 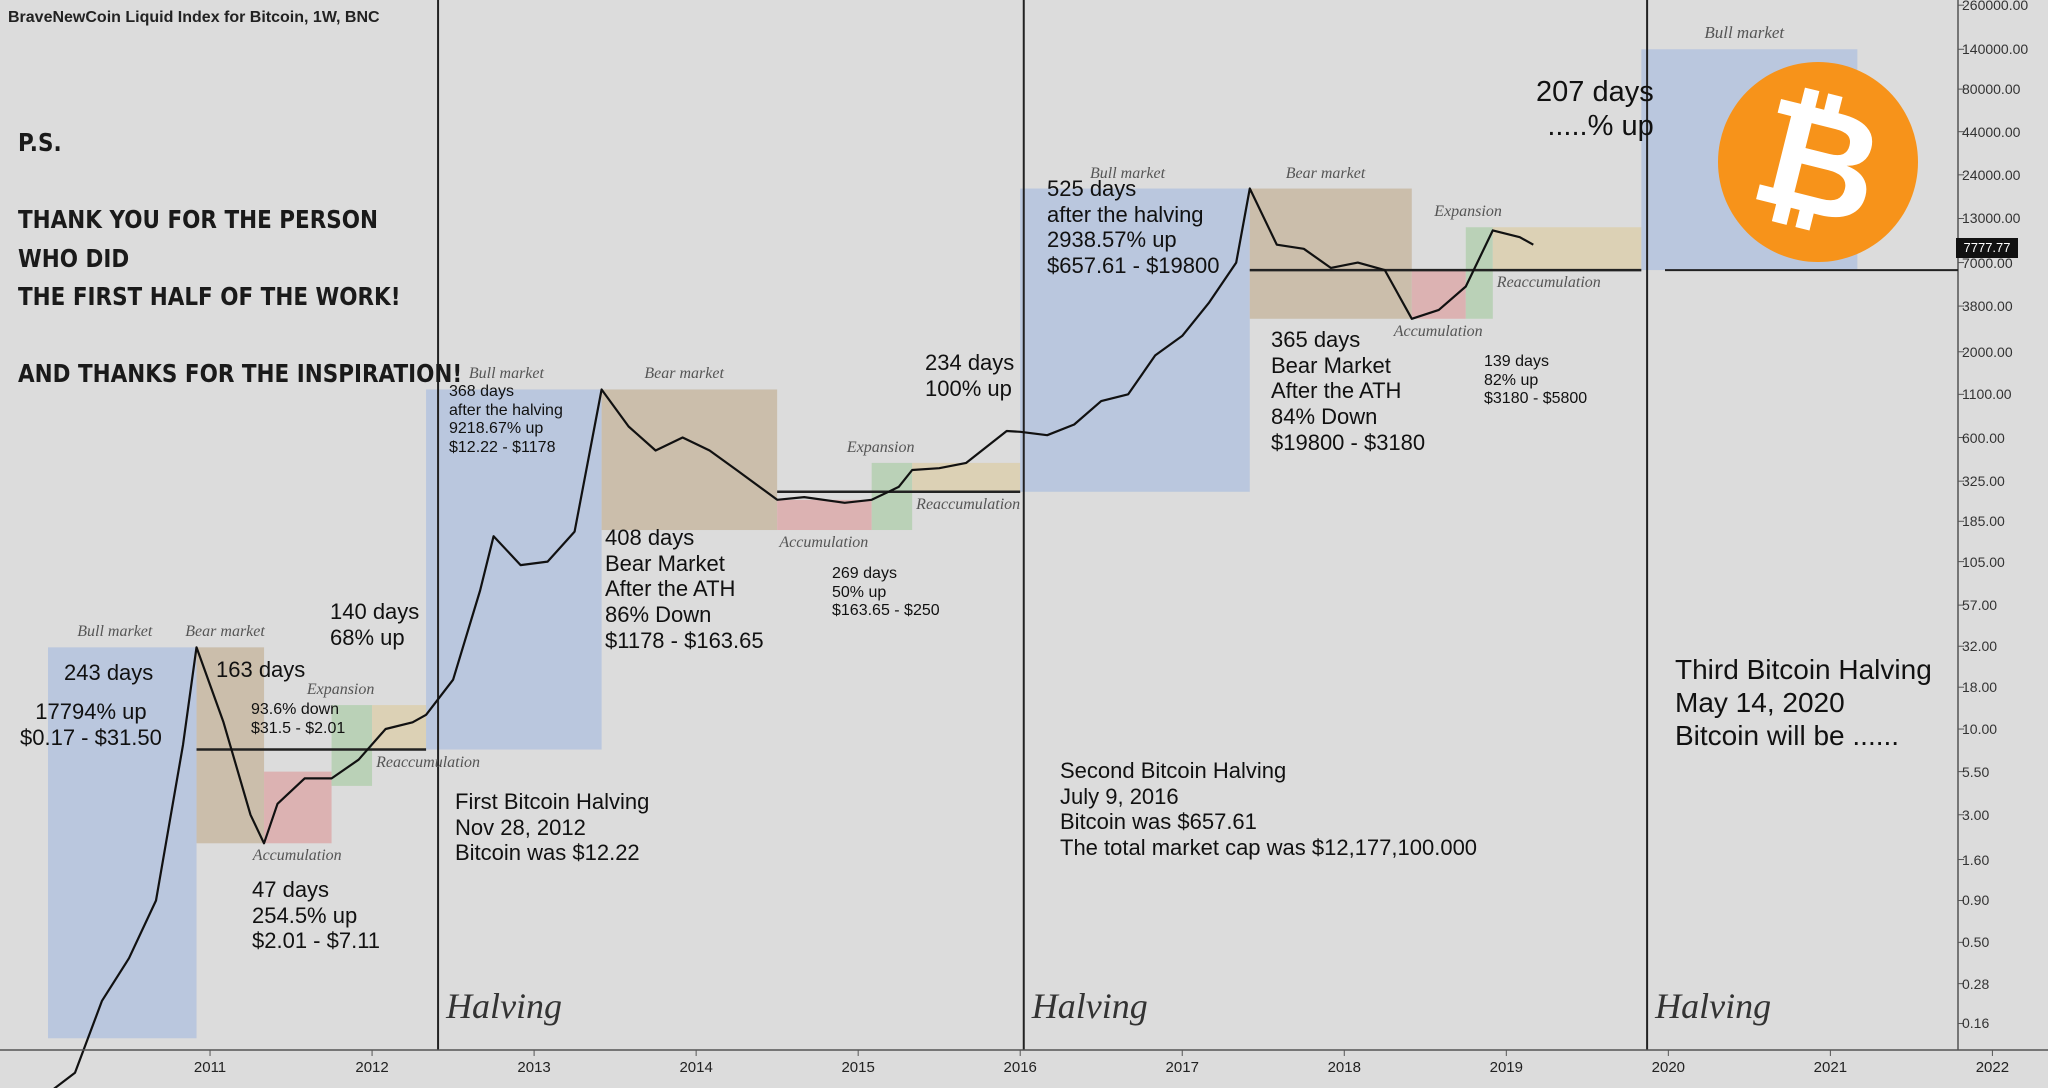 I want to click on y-tick-label: 3800.00, so click(x=1987, y=306).